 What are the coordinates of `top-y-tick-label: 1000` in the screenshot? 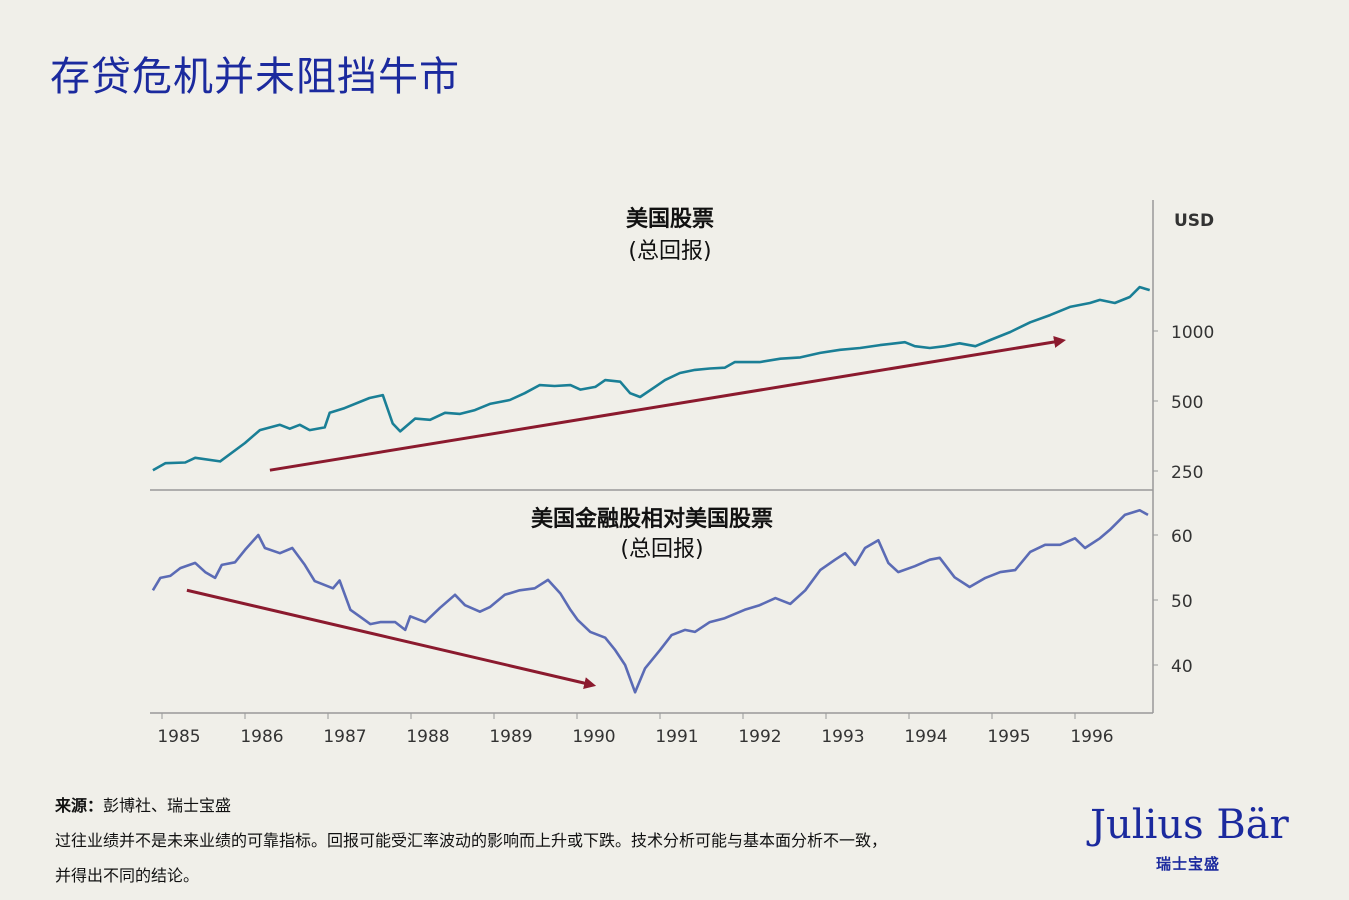 It's located at (1192, 333).